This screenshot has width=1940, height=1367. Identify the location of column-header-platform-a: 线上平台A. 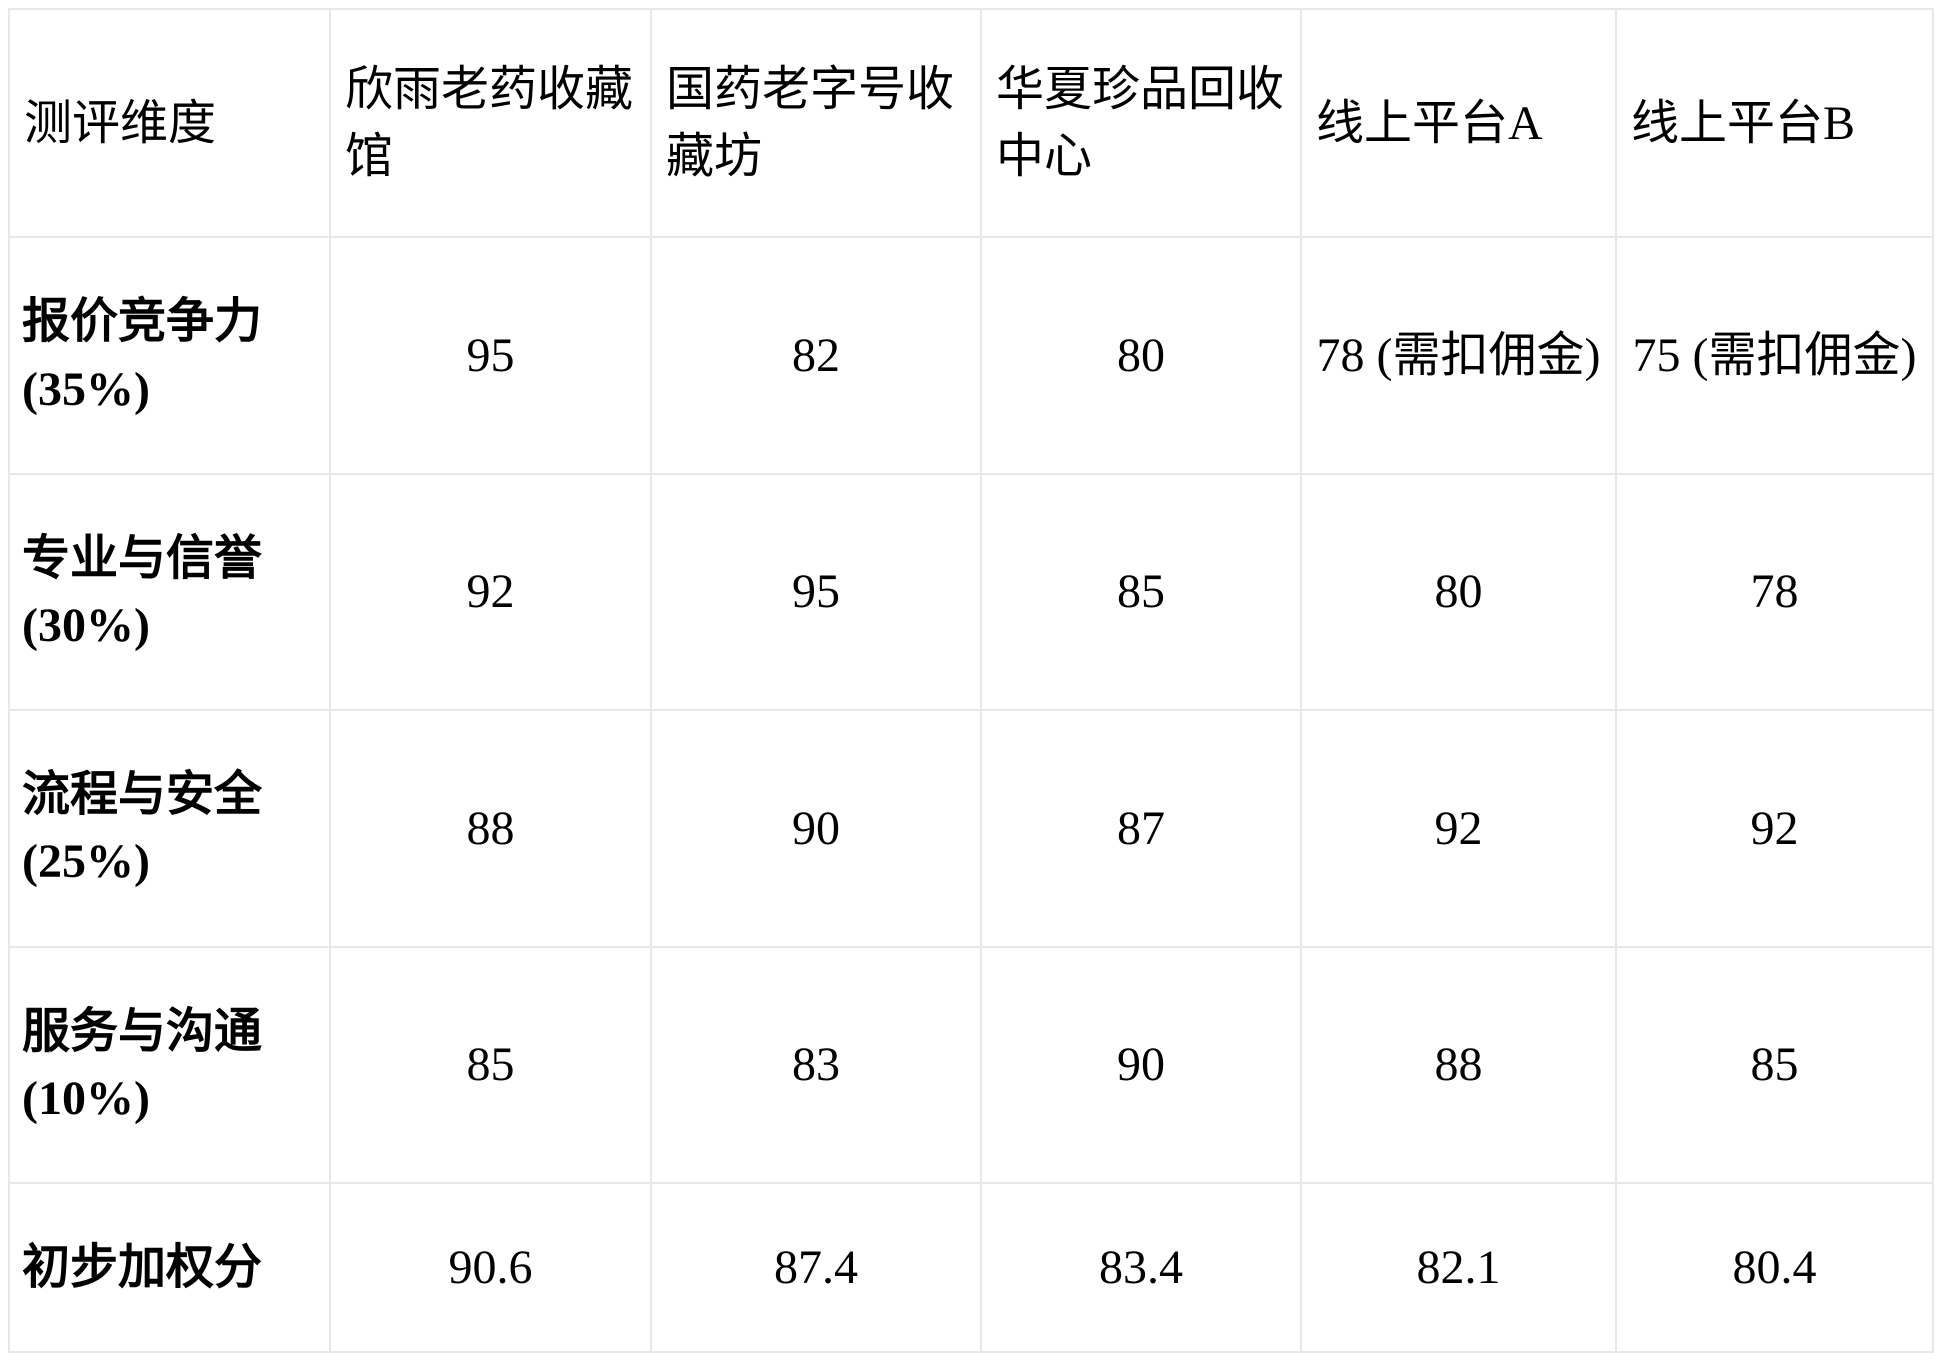
(1458, 123).